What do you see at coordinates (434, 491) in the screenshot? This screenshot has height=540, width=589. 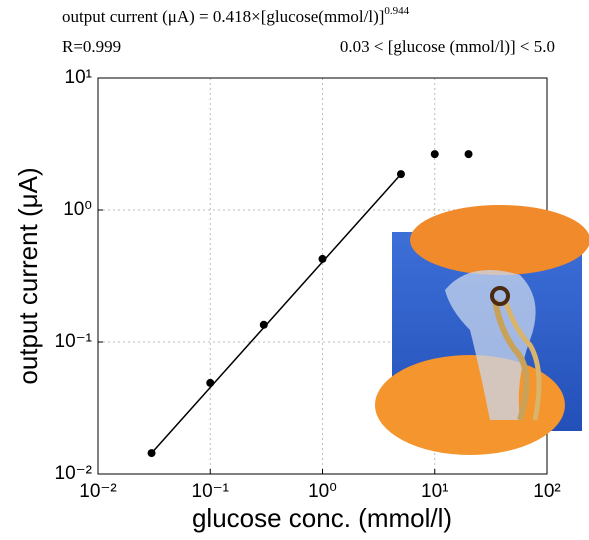 I see `x-tick-label: 10¹` at bounding box center [434, 491].